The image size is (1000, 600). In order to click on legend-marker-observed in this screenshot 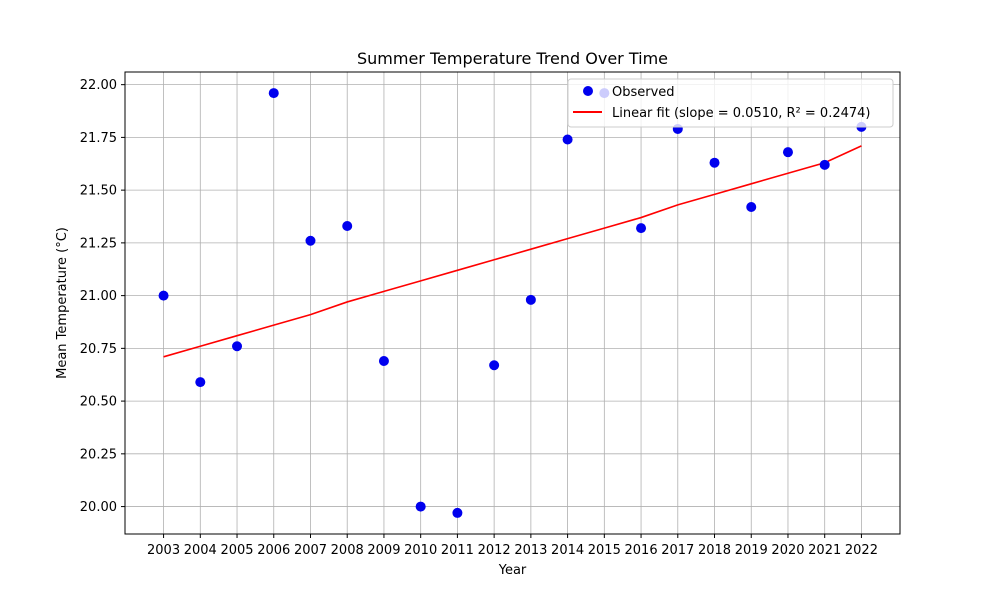, I will do `click(588, 91)`.